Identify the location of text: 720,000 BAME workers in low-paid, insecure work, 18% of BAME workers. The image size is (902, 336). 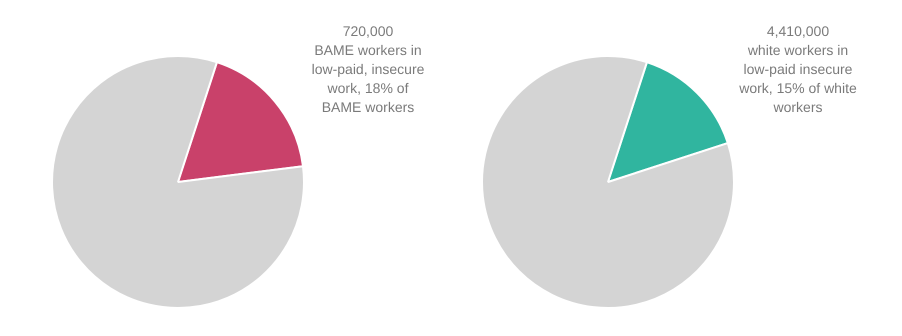
(368, 69).